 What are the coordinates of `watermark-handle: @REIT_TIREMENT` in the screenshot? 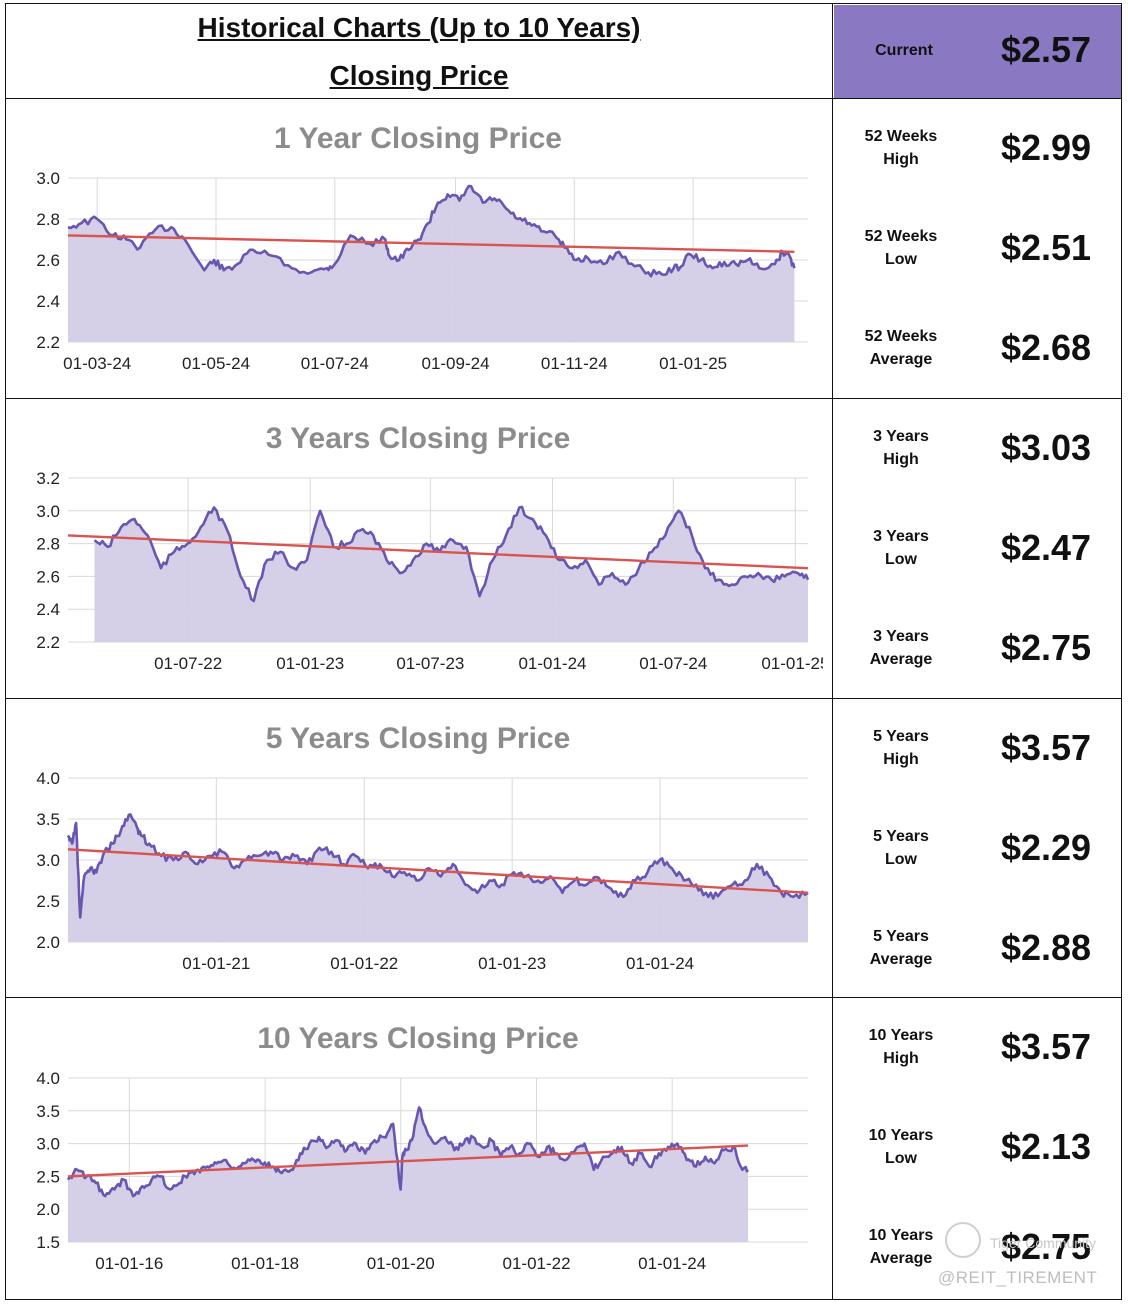 It's located at (1018, 1277).